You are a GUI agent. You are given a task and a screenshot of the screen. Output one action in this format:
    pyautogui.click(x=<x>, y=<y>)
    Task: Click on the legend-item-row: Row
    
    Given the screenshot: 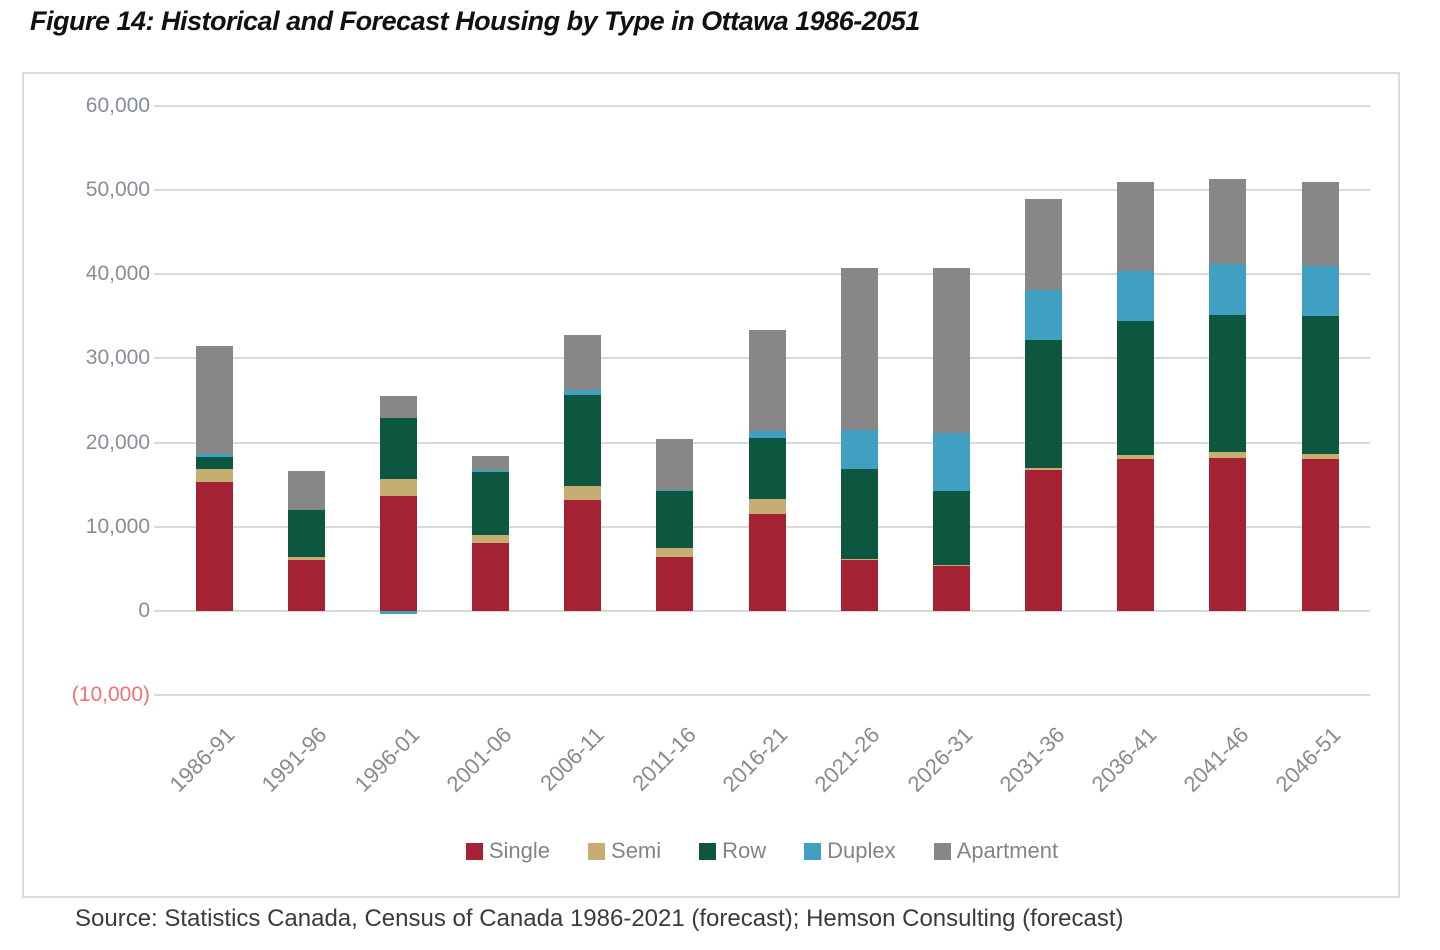 What is the action you would take?
    pyautogui.click(x=732, y=851)
    